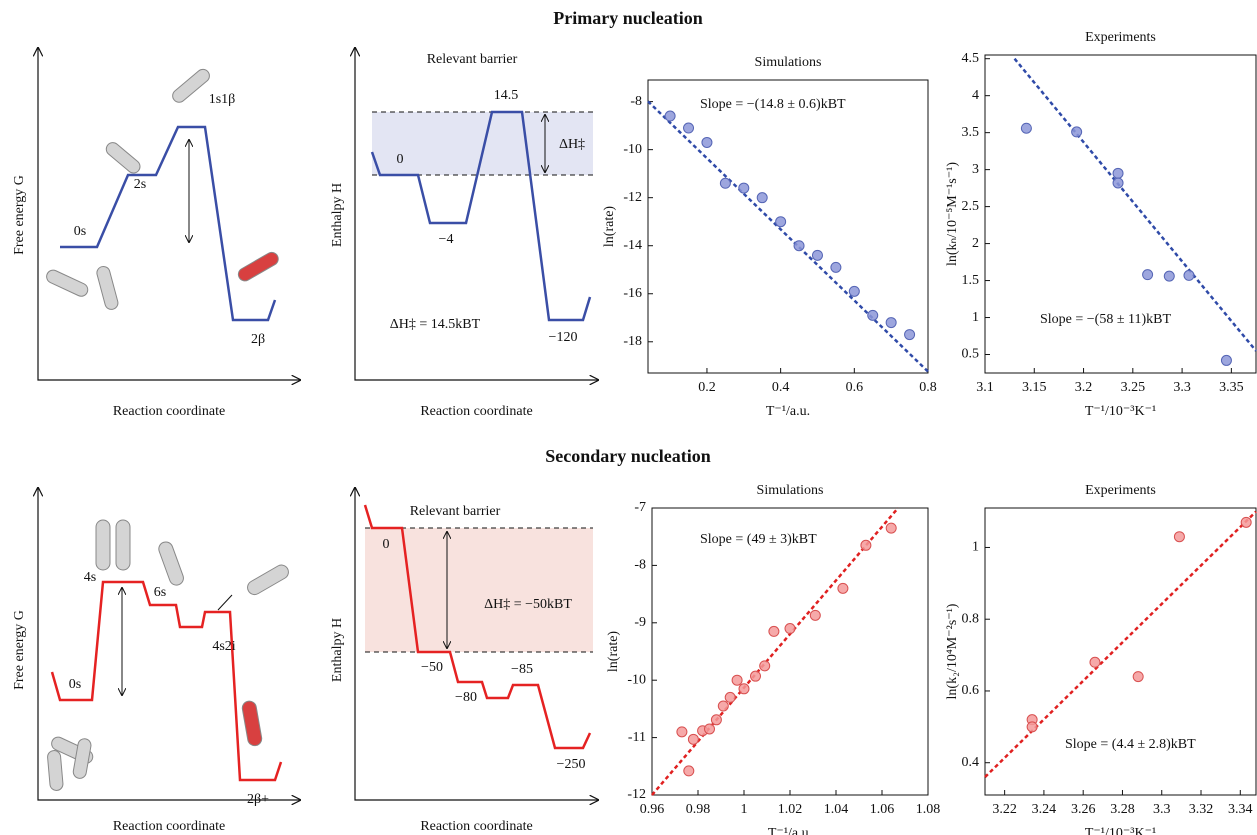 The image size is (1257, 835). Describe the element at coordinates (985, 387) in the screenshot. I see `x-tick-label: 3.1` at that location.